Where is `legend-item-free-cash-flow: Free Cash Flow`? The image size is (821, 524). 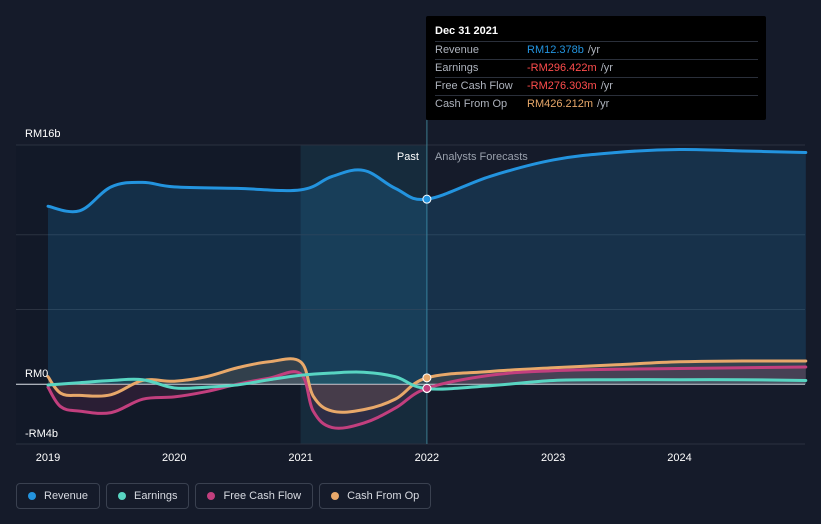
legend-item-free-cash-flow: Free Cash Flow is located at coordinates (254, 496).